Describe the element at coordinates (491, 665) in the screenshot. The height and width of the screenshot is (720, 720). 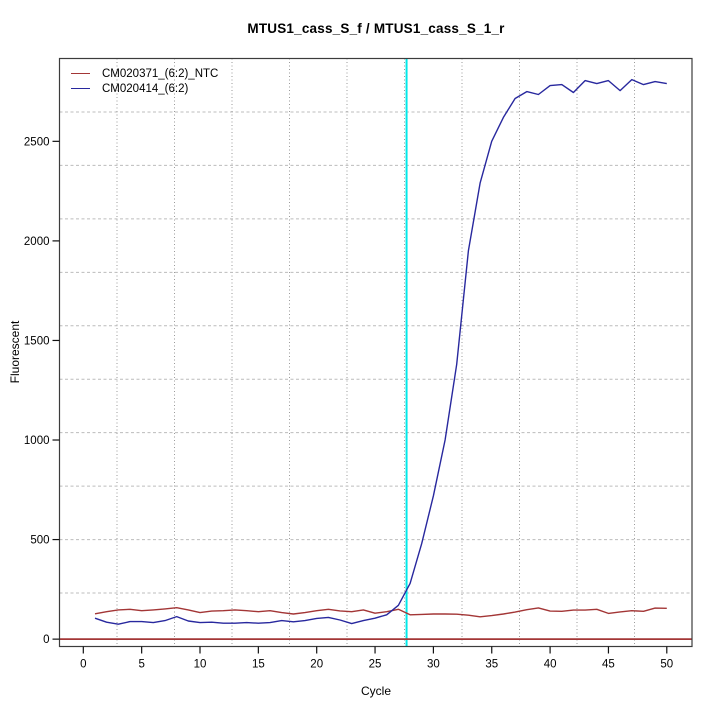
I see `x-tick-label: 35` at that location.